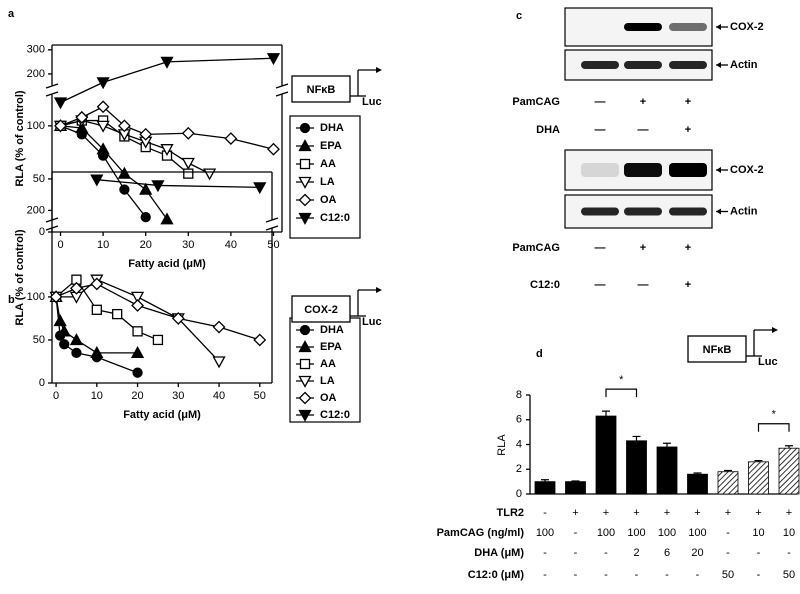 The width and height of the screenshot is (800, 594). Describe the element at coordinates (325, 370) in the screenshot. I see `legend-box` at that location.